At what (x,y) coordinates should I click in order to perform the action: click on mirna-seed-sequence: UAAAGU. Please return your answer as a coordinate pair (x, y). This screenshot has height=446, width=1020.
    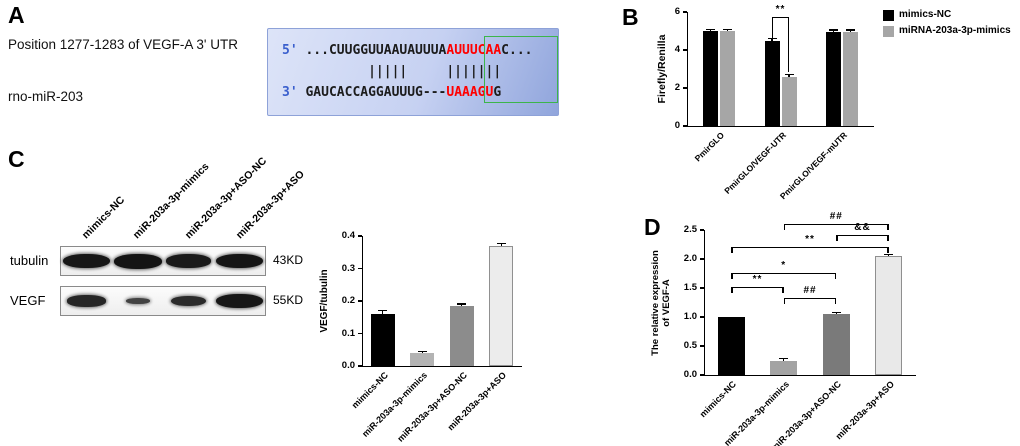
    Looking at the image, I should click on (470, 92).